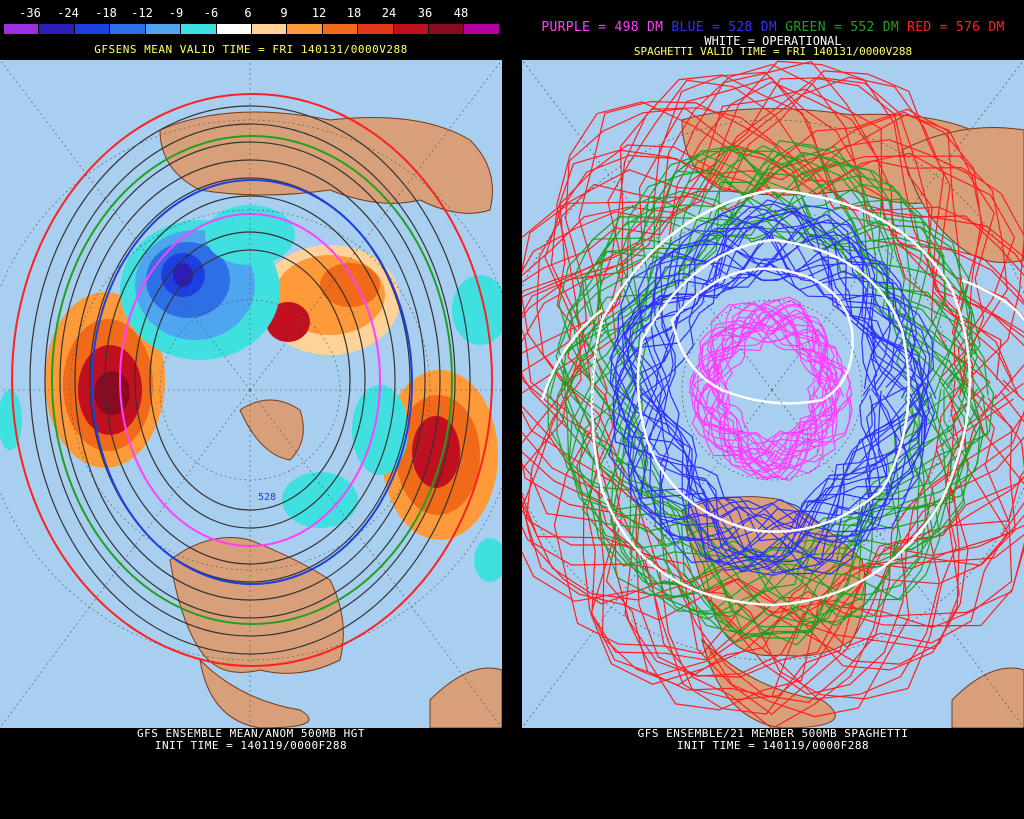  I want to click on legend-label: -36, so click(30, 13).